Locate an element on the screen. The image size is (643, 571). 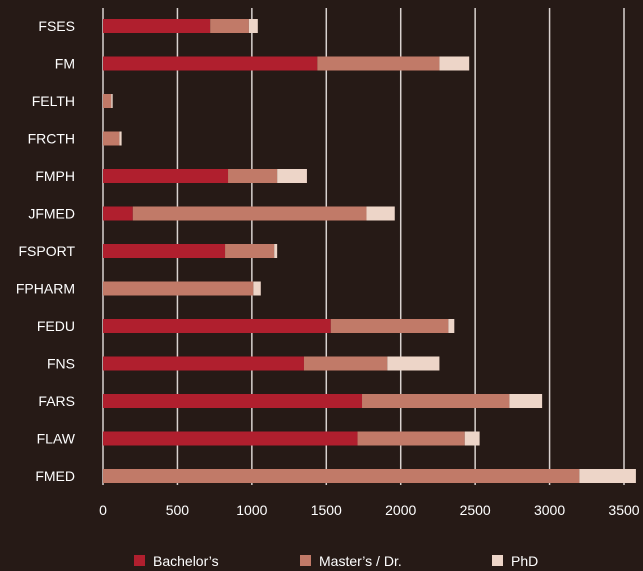
category-label: FSPORT is located at coordinates (46, 251).